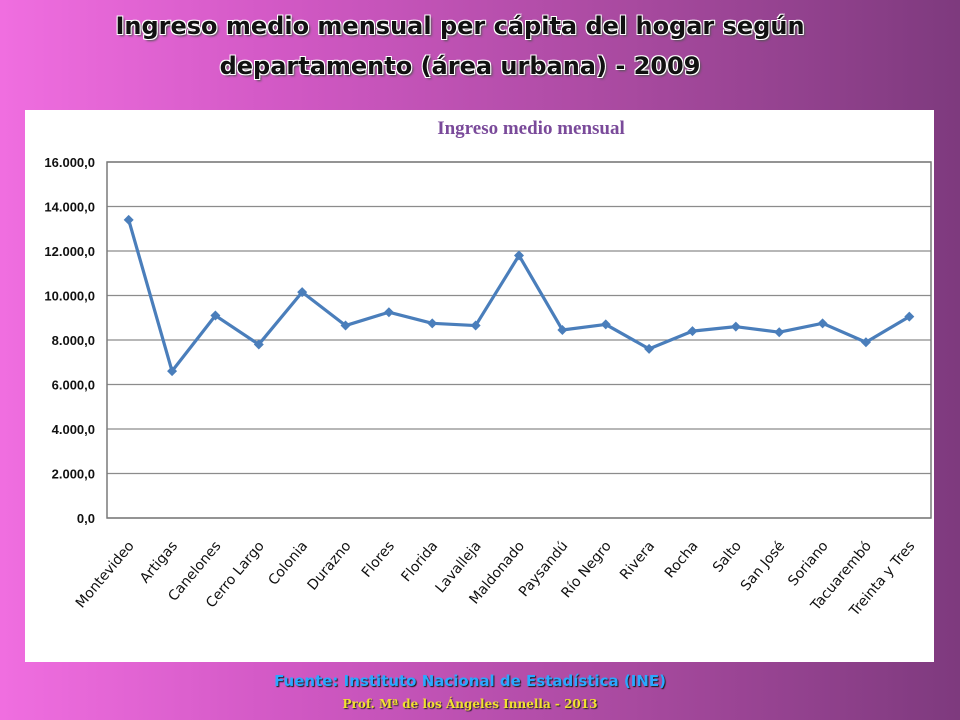 This screenshot has width=960, height=720. Describe the element at coordinates (73, 340) in the screenshot. I see `y-tick-label: 8.000,0` at that location.